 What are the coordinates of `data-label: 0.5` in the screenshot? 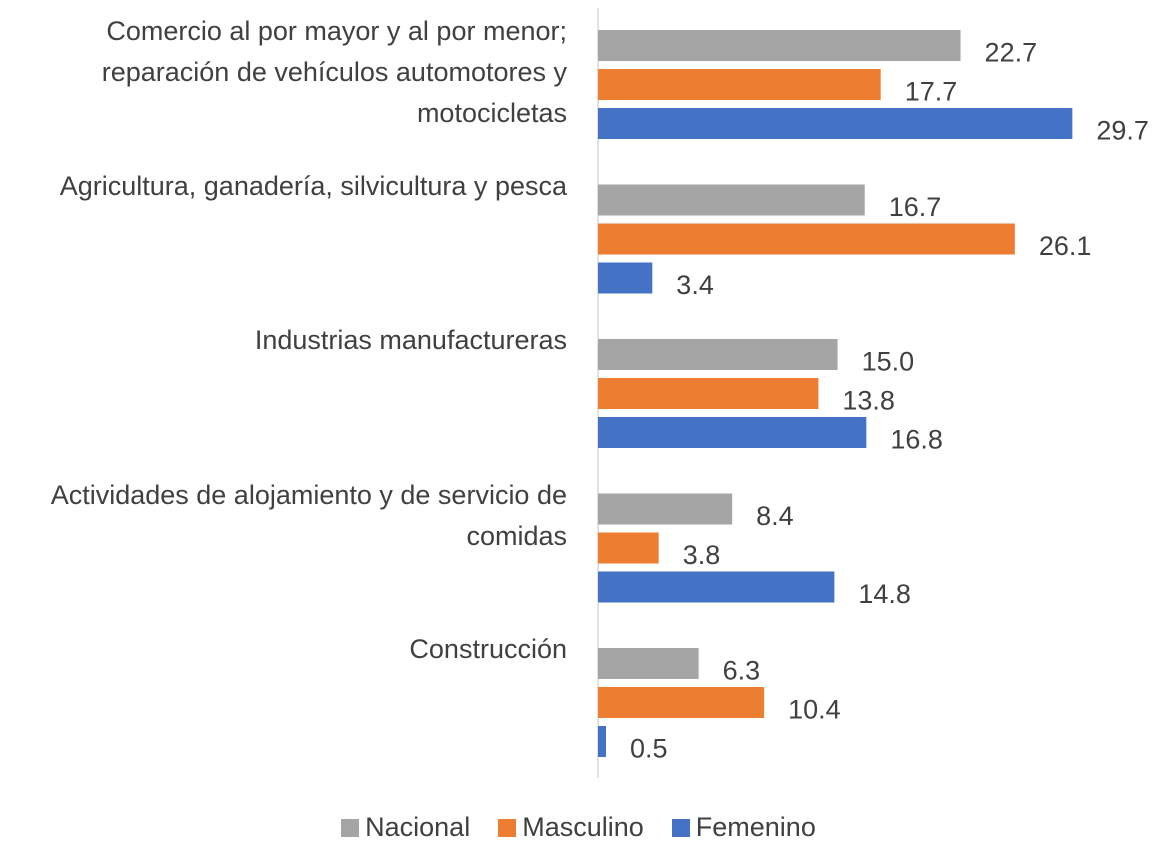 It's located at (649, 749).